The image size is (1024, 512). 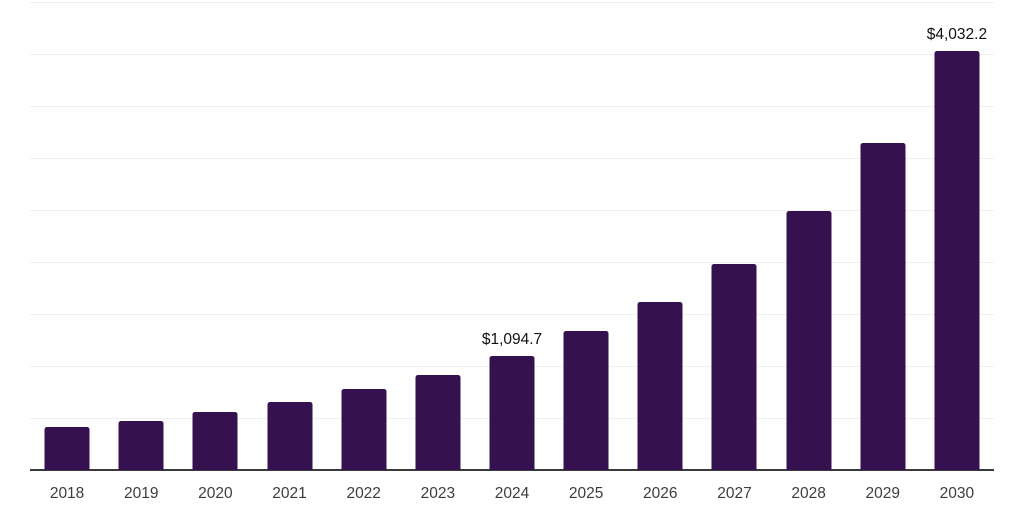 What do you see at coordinates (67, 448) in the screenshot?
I see `bar-2018` at bounding box center [67, 448].